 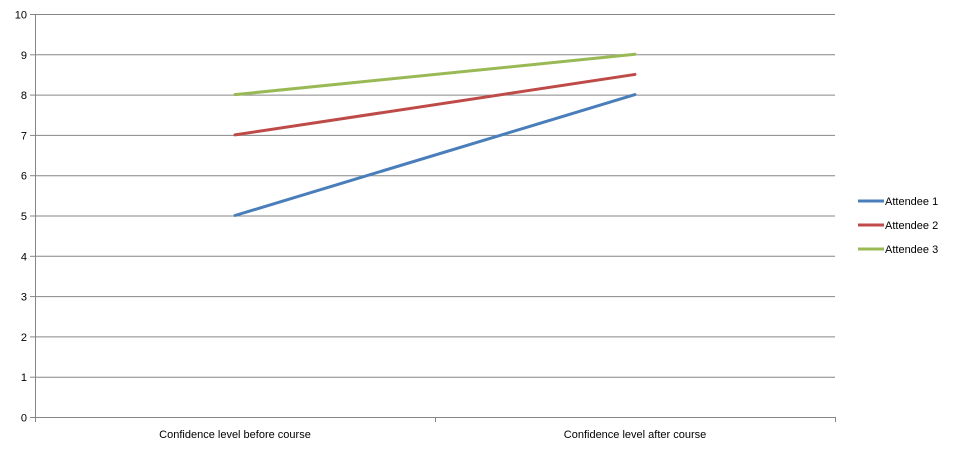 I want to click on y-tick-label: 0, so click(x=24, y=419).